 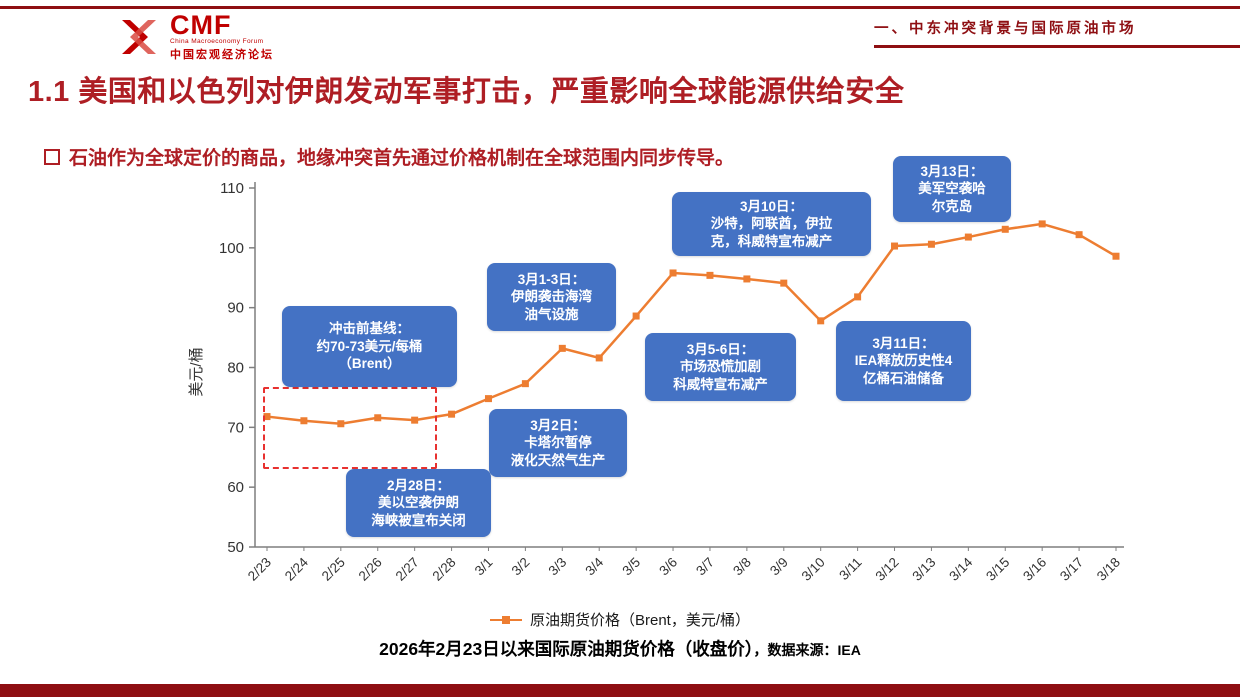 What do you see at coordinates (1071, 569) in the screenshot?
I see `x-tick-label: 3/17` at bounding box center [1071, 569].